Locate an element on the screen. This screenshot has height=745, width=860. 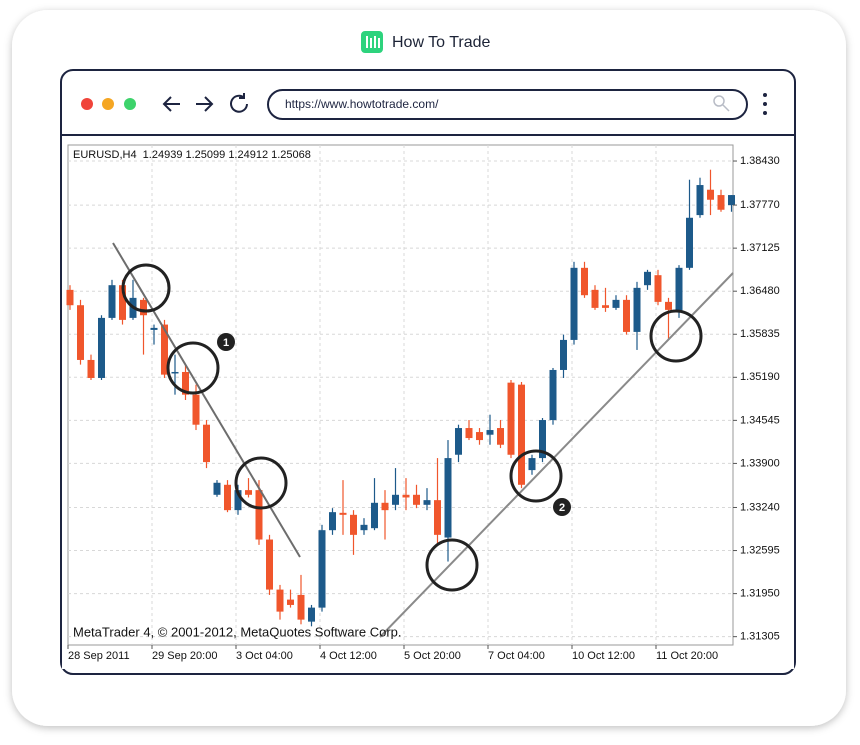
y-tick-label: 1.33240 is located at coordinates (760, 507).